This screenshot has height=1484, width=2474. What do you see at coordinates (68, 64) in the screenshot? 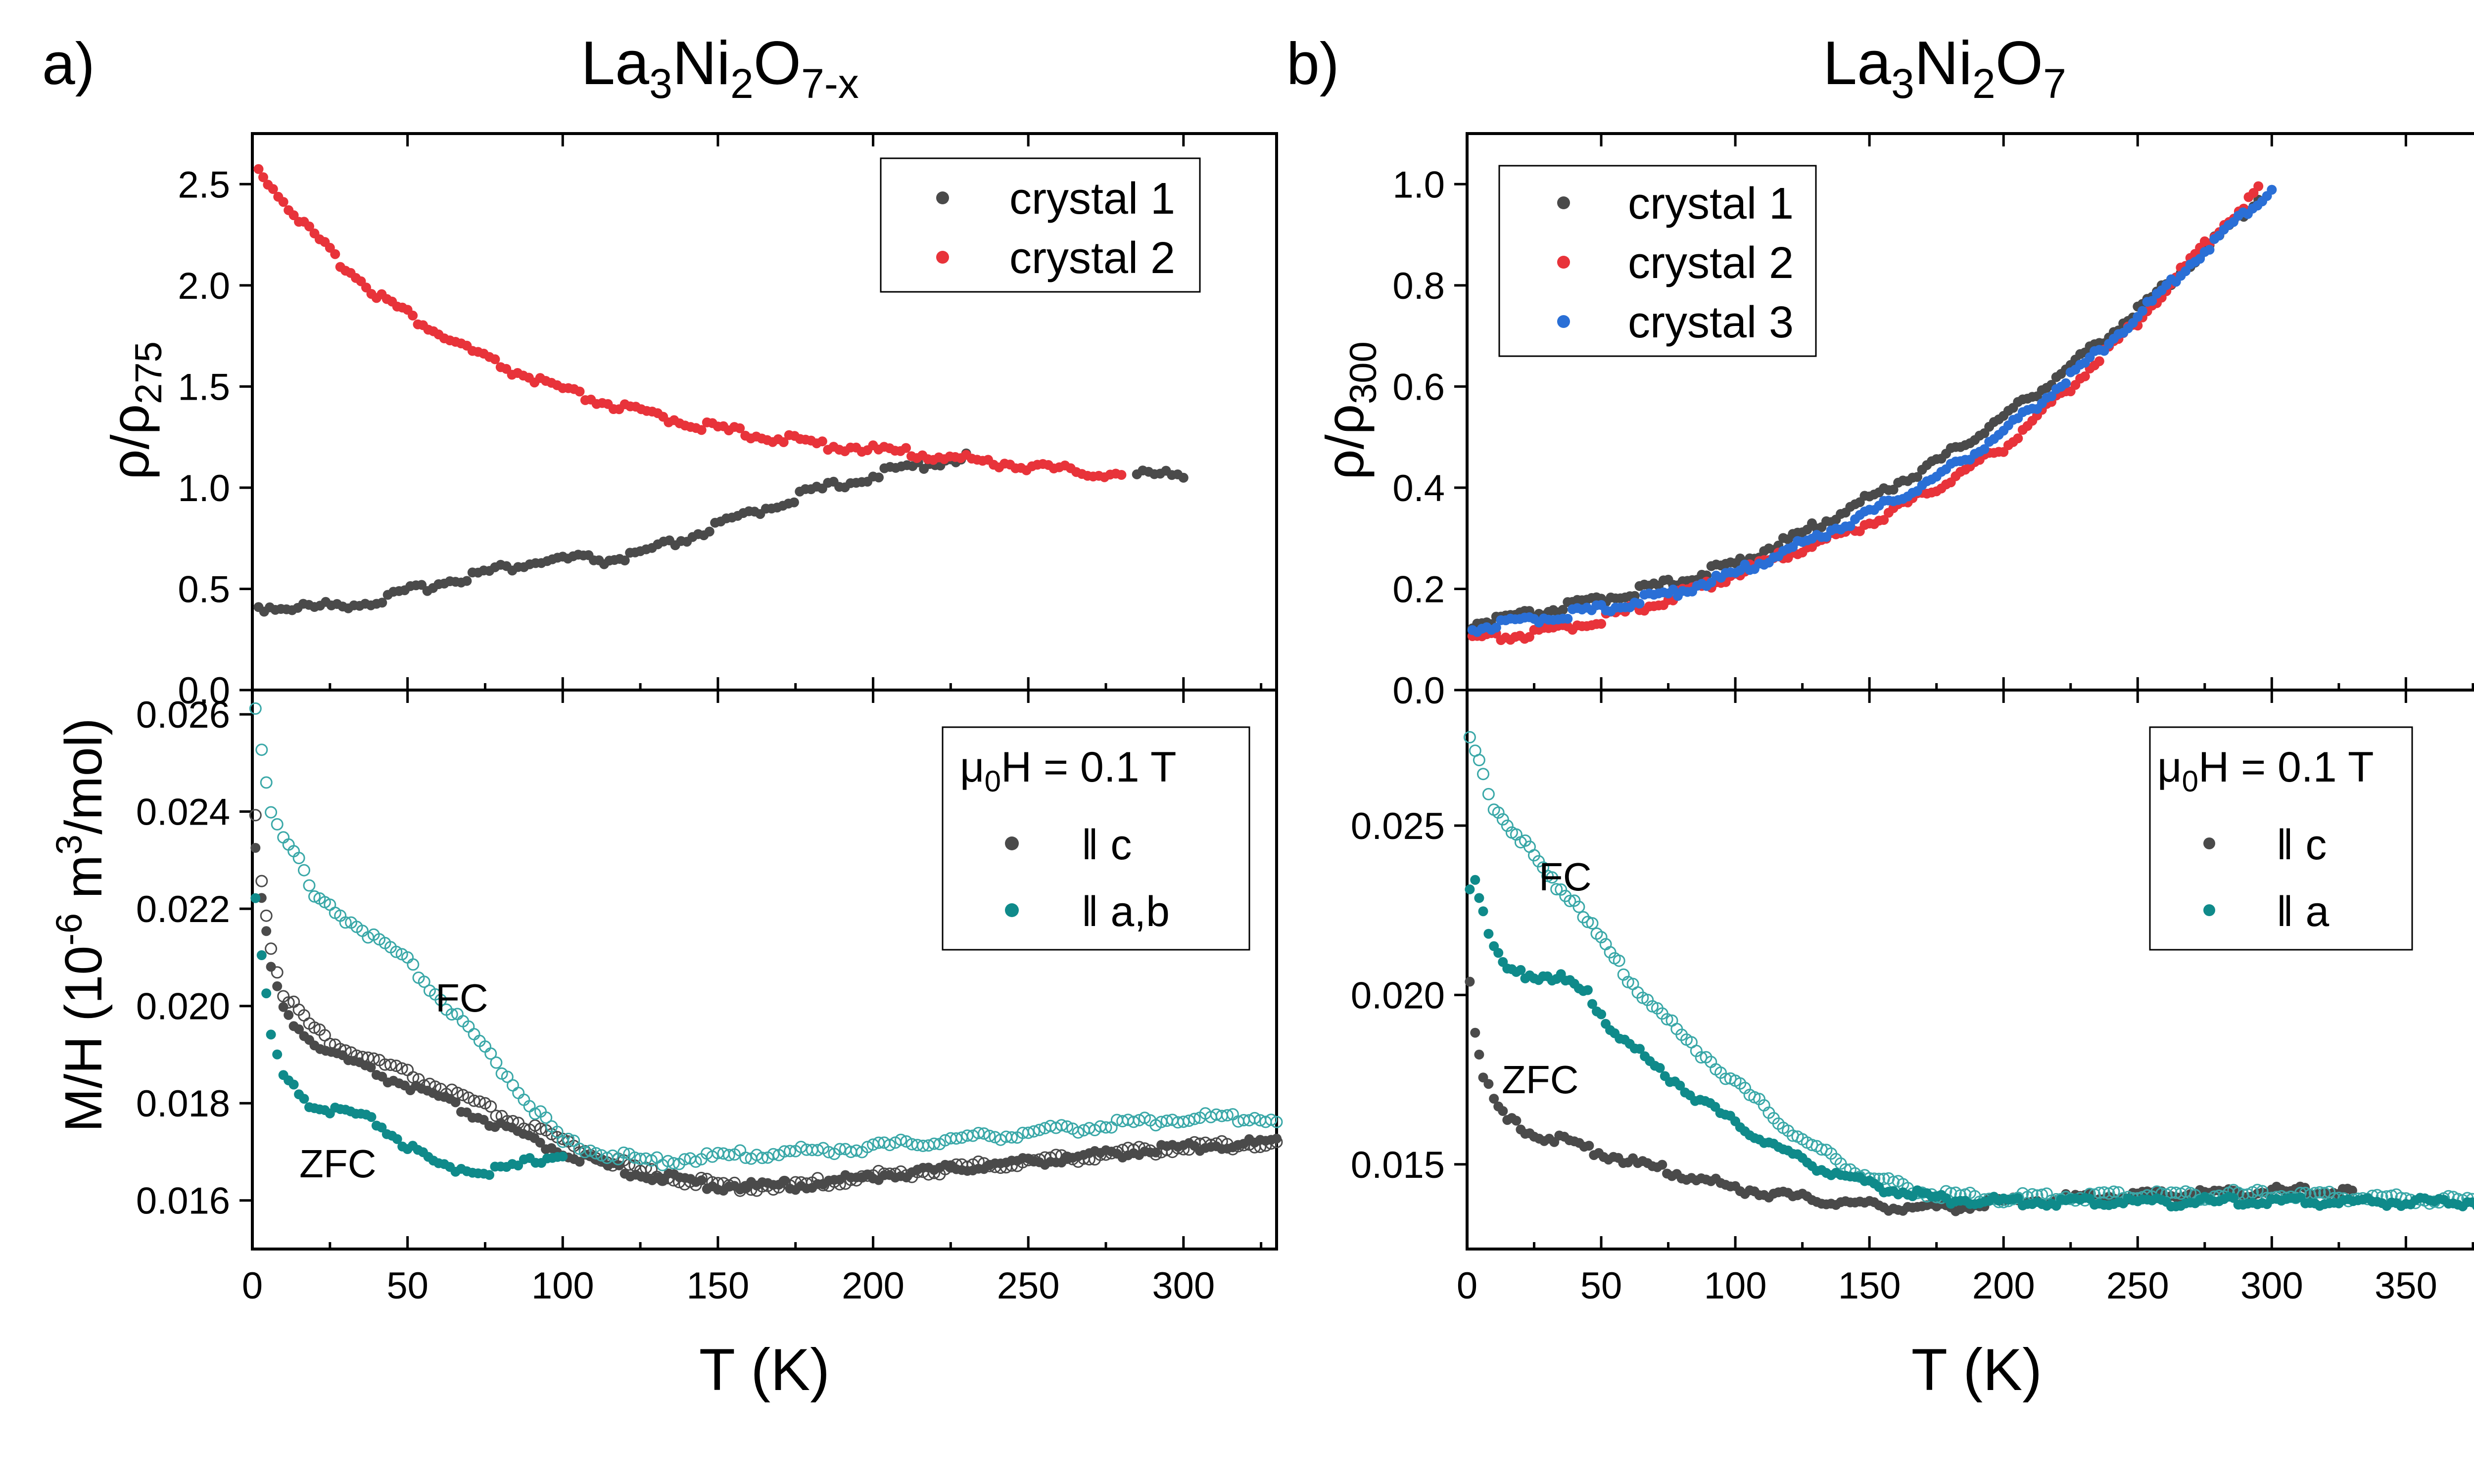
I see `panel-a-label: a)` at bounding box center [68, 64].